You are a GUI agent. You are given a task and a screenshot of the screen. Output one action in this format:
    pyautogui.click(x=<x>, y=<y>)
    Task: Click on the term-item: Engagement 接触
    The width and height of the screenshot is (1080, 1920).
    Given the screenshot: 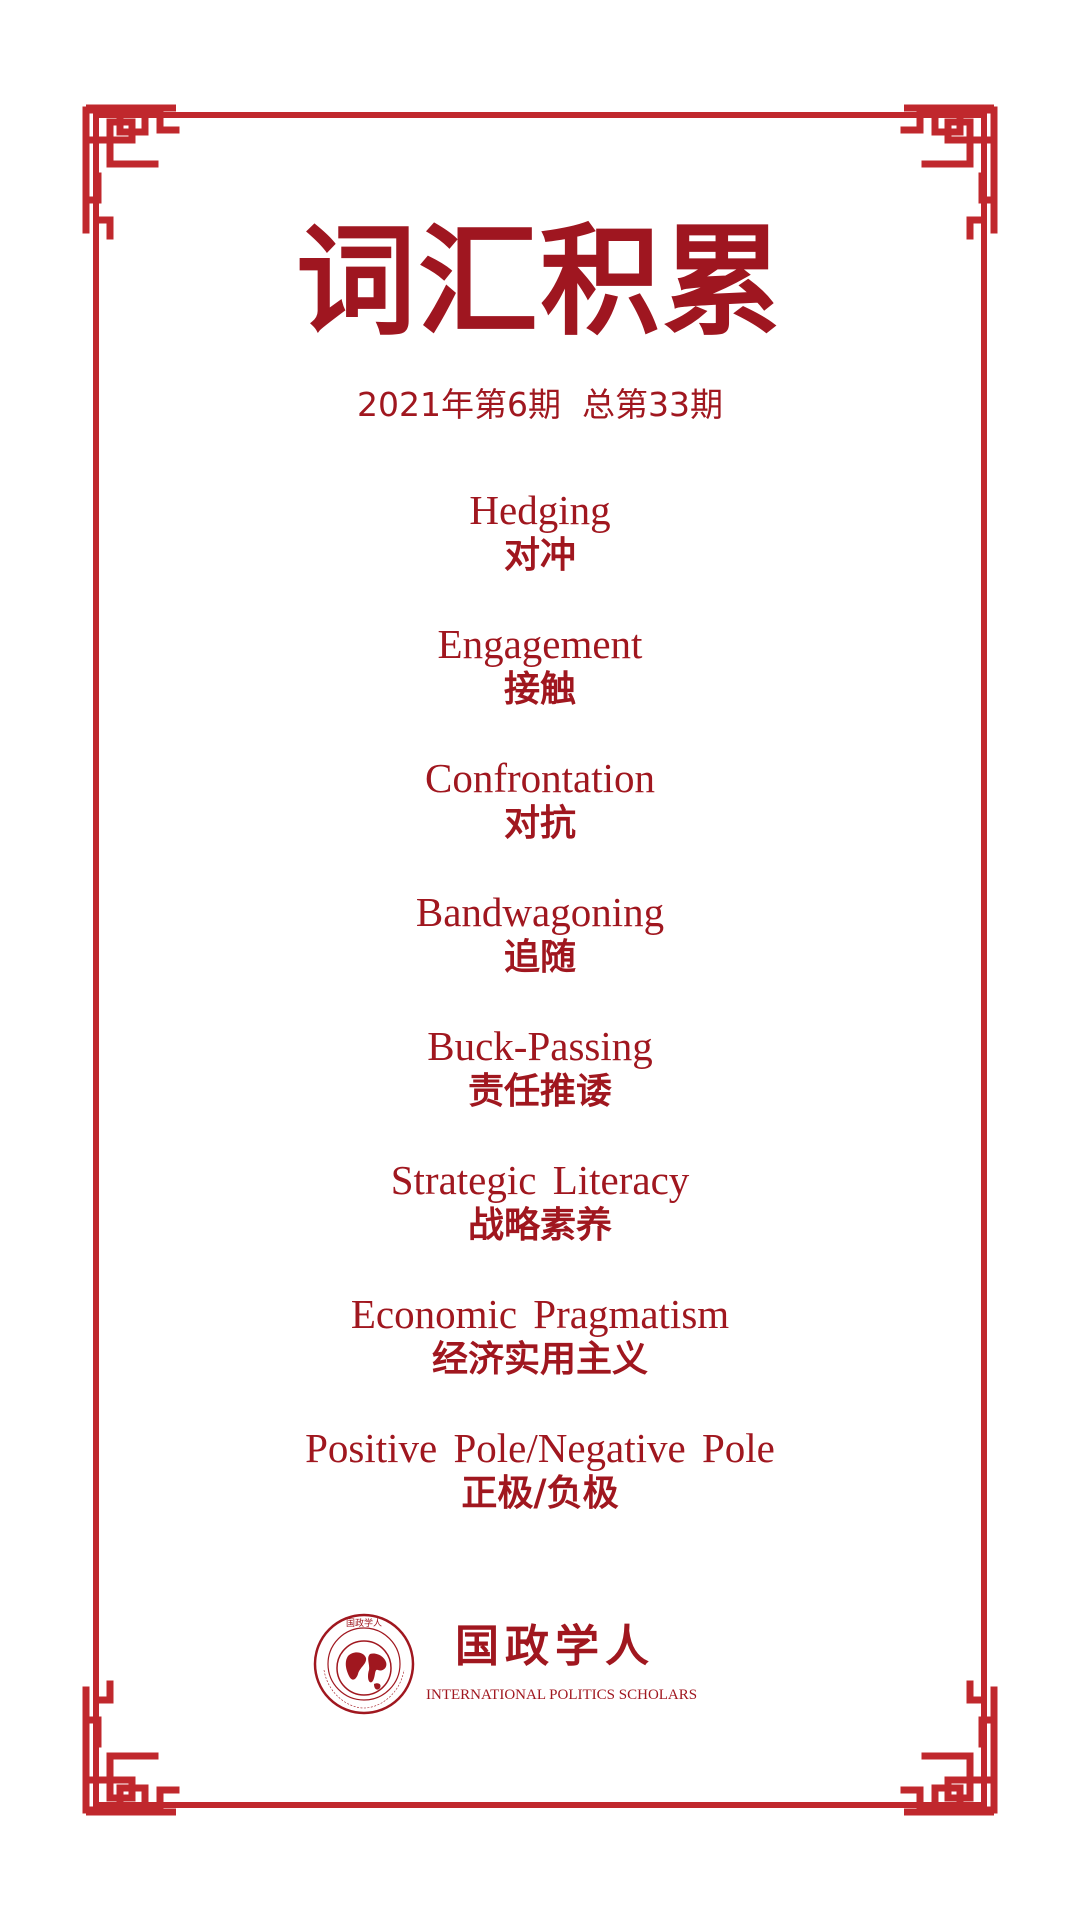 What is the action you would take?
    pyautogui.click(x=540, y=689)
    